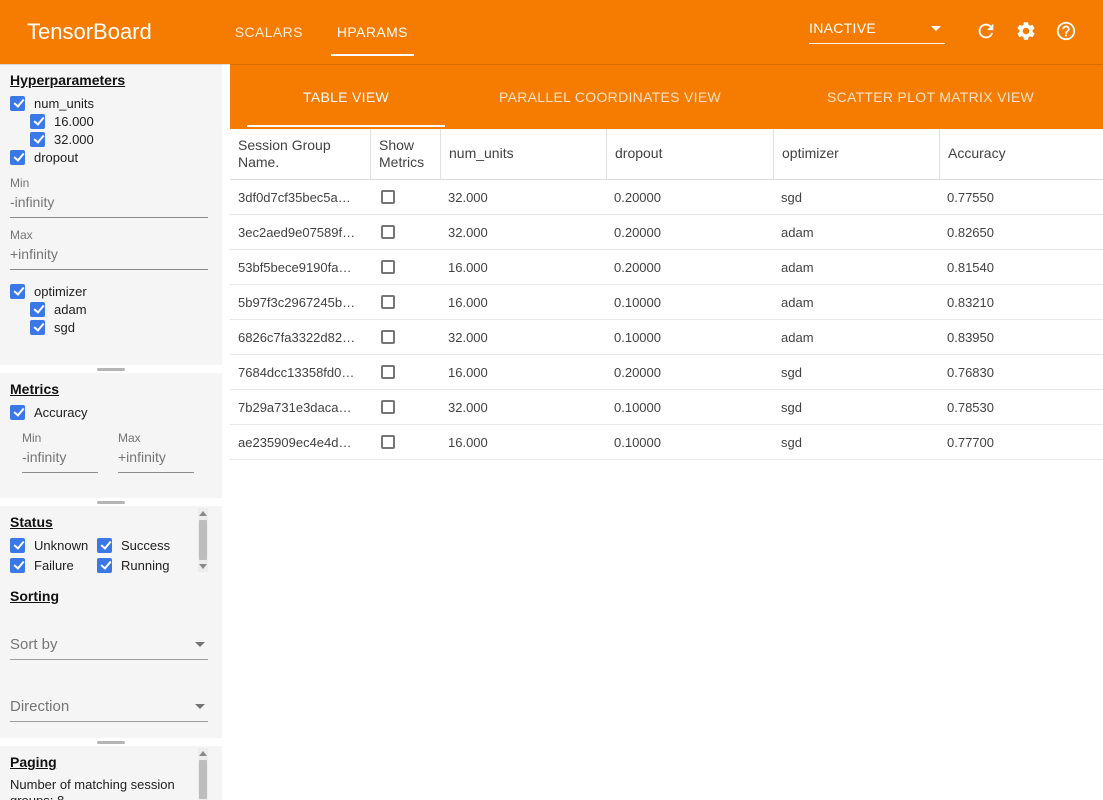 This screenshot has height=800, width=1103. Describe the element at coordinates (346, 96) in the screenshot. I see `tab-table-view: TABLE VIEW` at that location.